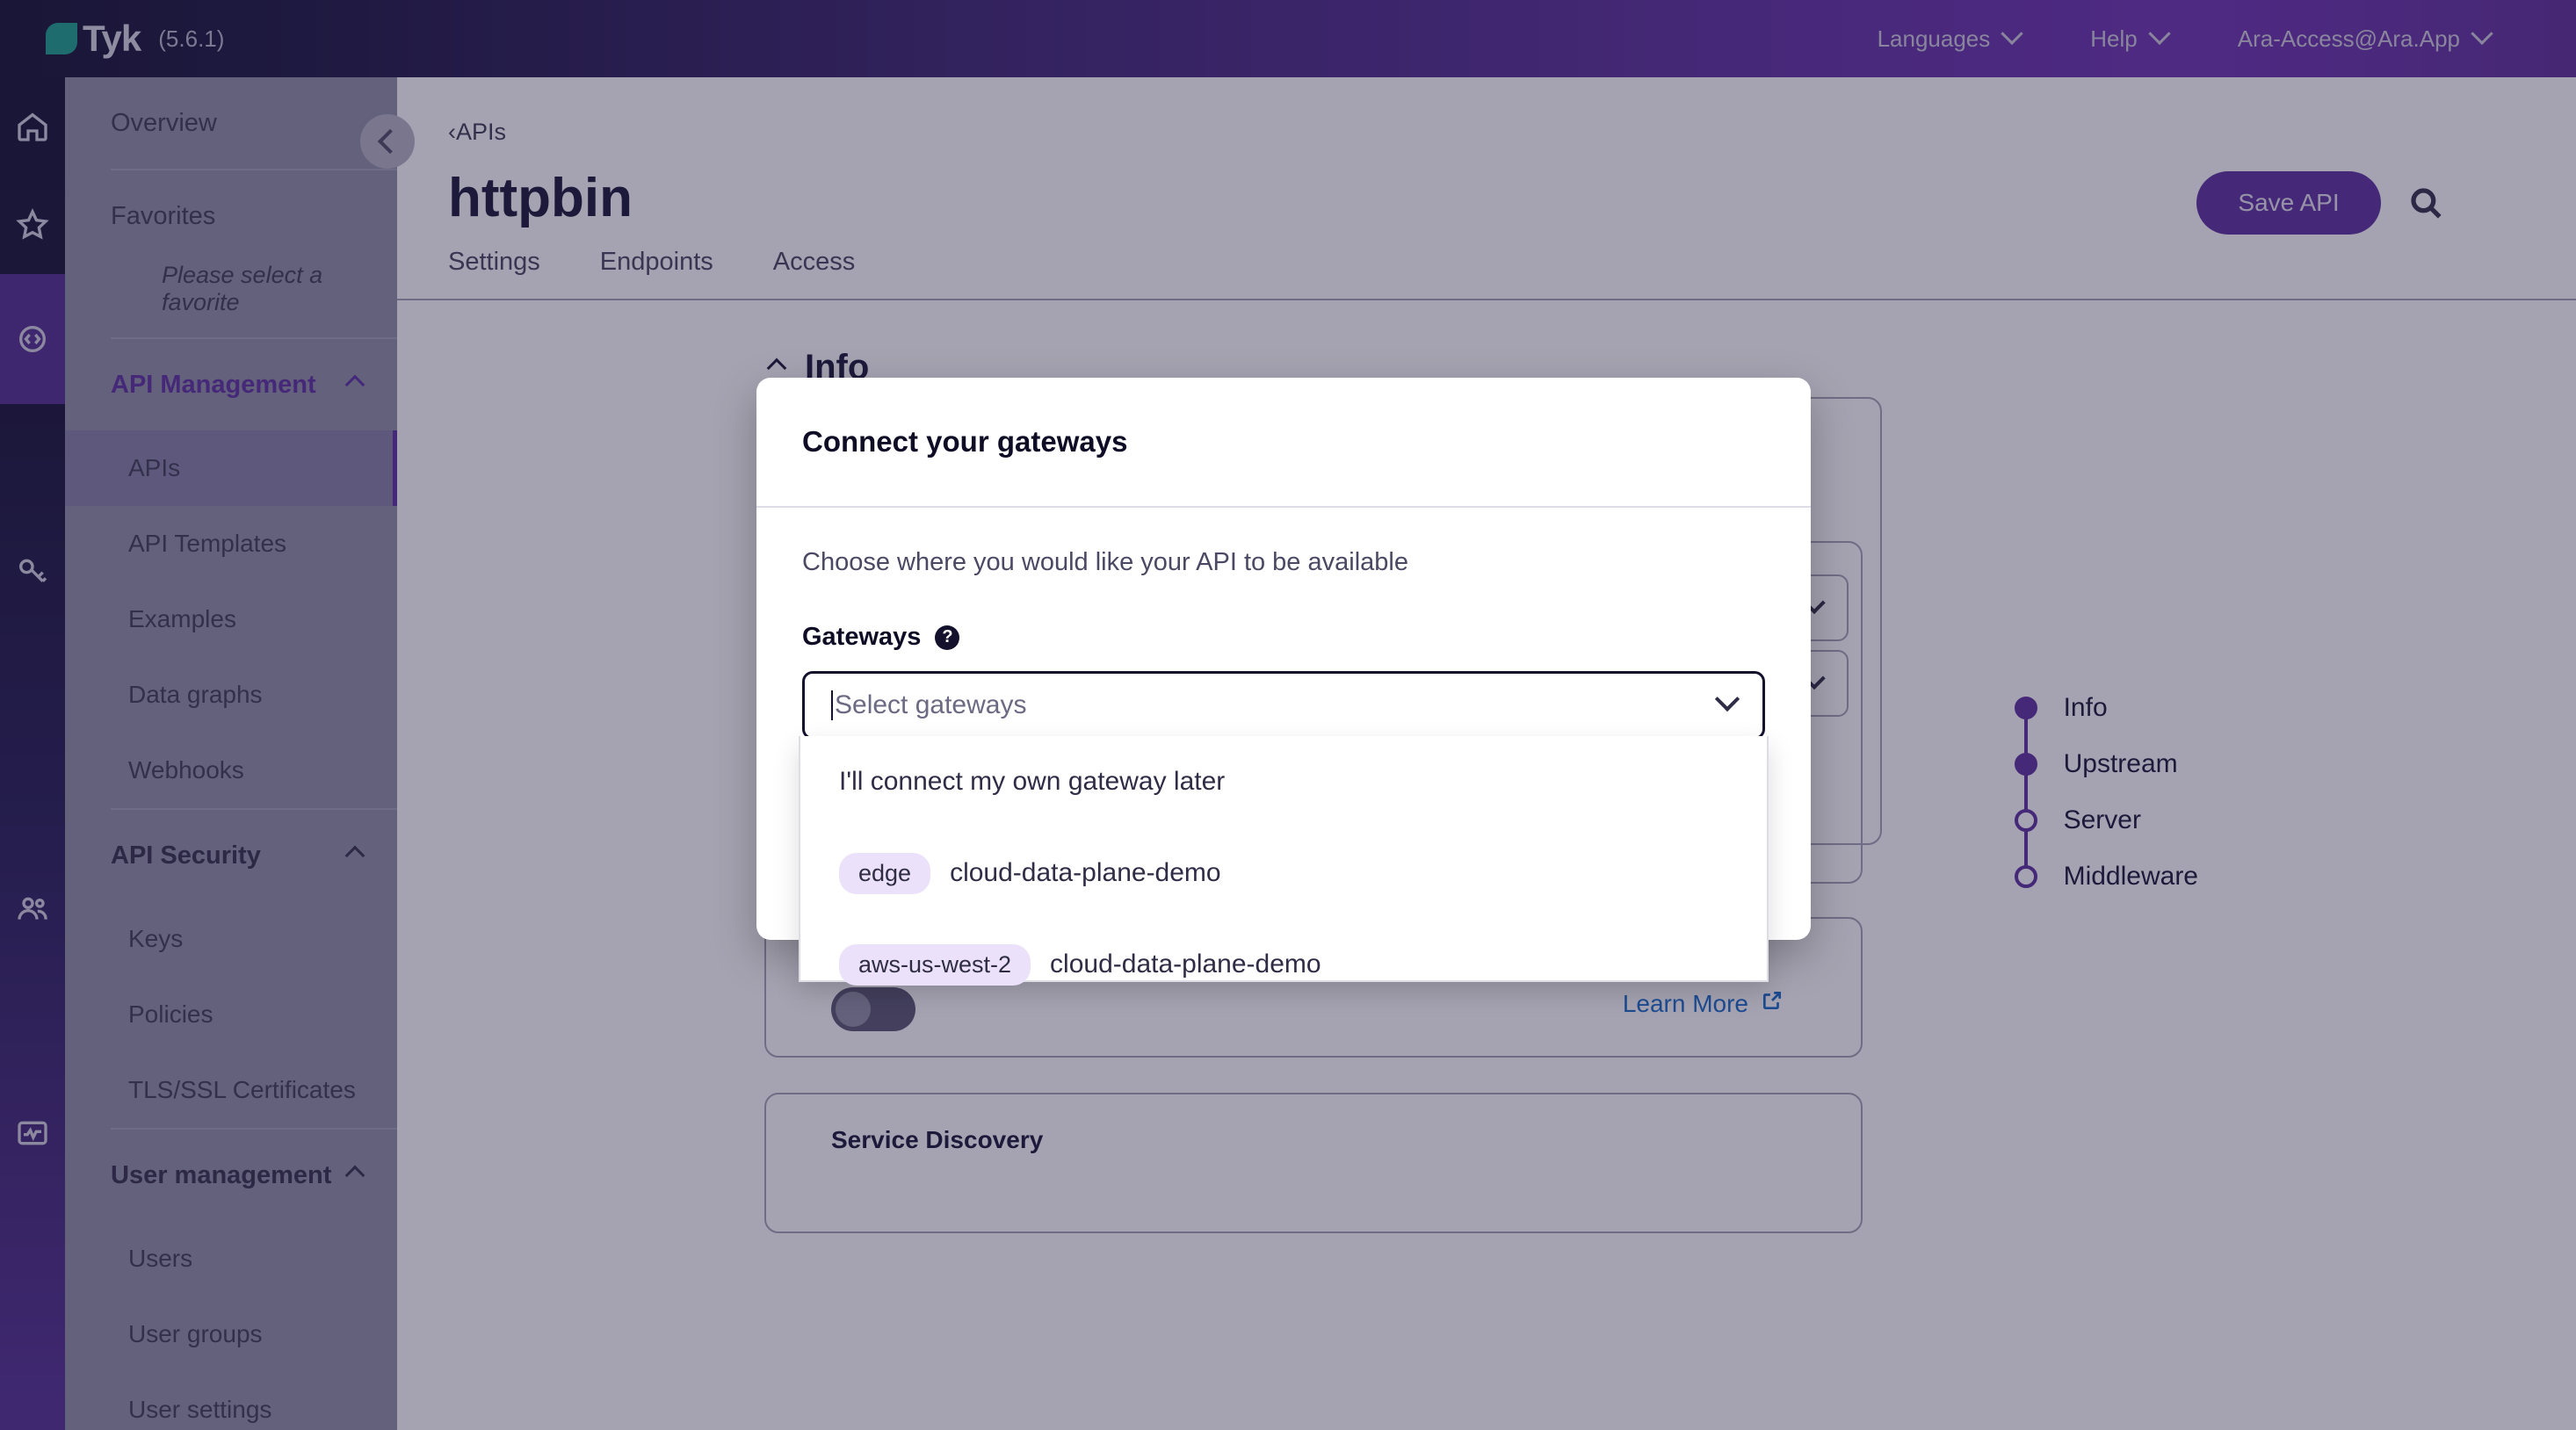 Image resolution: width=2576 pixels, height=1430 pixels. What do you see at coordinates (947, 637) in the screenshot?
I see `help-icon: ?` at bounding box center [947, 637].